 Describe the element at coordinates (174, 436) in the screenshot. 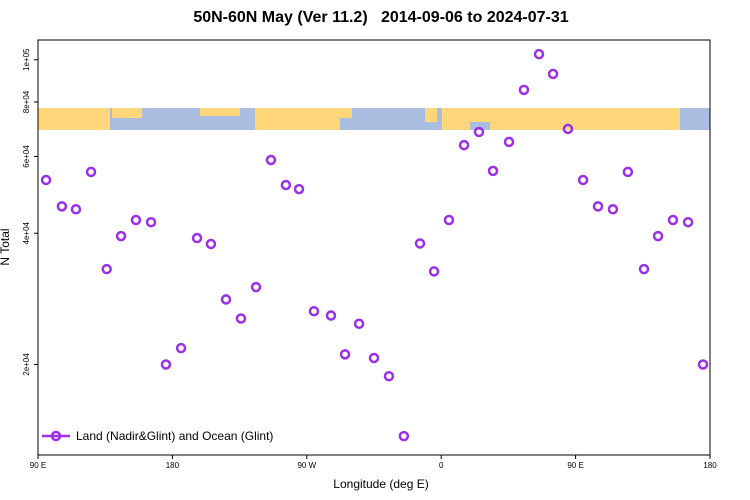

I see `legend-label: Land (Nadir&Glint) and Ocean (Glint)` at that location.